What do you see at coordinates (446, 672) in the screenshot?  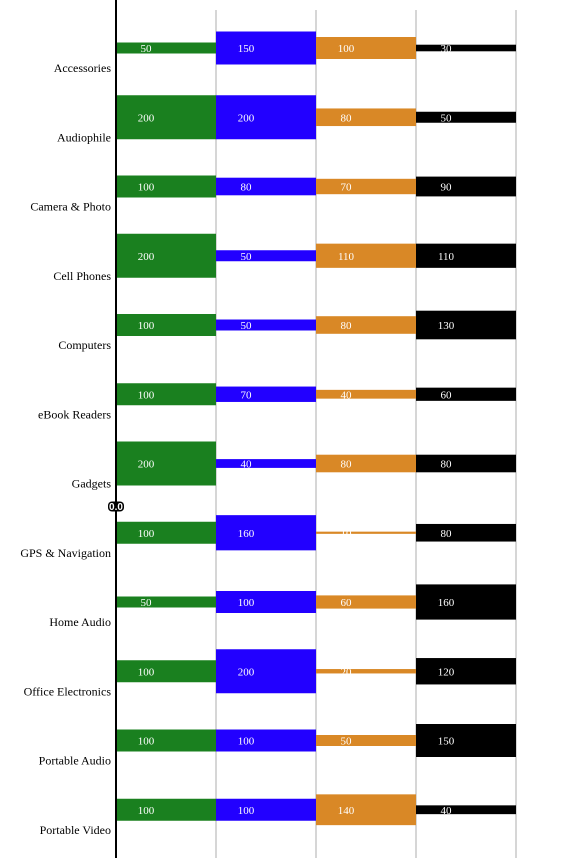 I see `bar-value-label: 120` at bounding box center [446, 672].